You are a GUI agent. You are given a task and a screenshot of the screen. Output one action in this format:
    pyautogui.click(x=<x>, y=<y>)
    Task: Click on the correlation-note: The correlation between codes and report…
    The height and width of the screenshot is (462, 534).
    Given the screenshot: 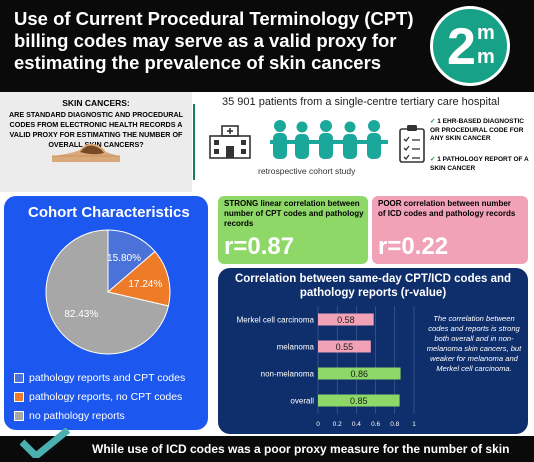 What is the action you would take?
    pyautogui.click(x=474, y=343)
    